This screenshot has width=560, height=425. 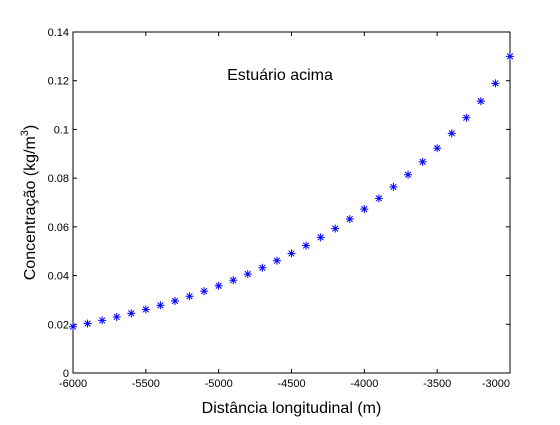 I want to click on y-tick-label: 0, so click(x=66, y=374).